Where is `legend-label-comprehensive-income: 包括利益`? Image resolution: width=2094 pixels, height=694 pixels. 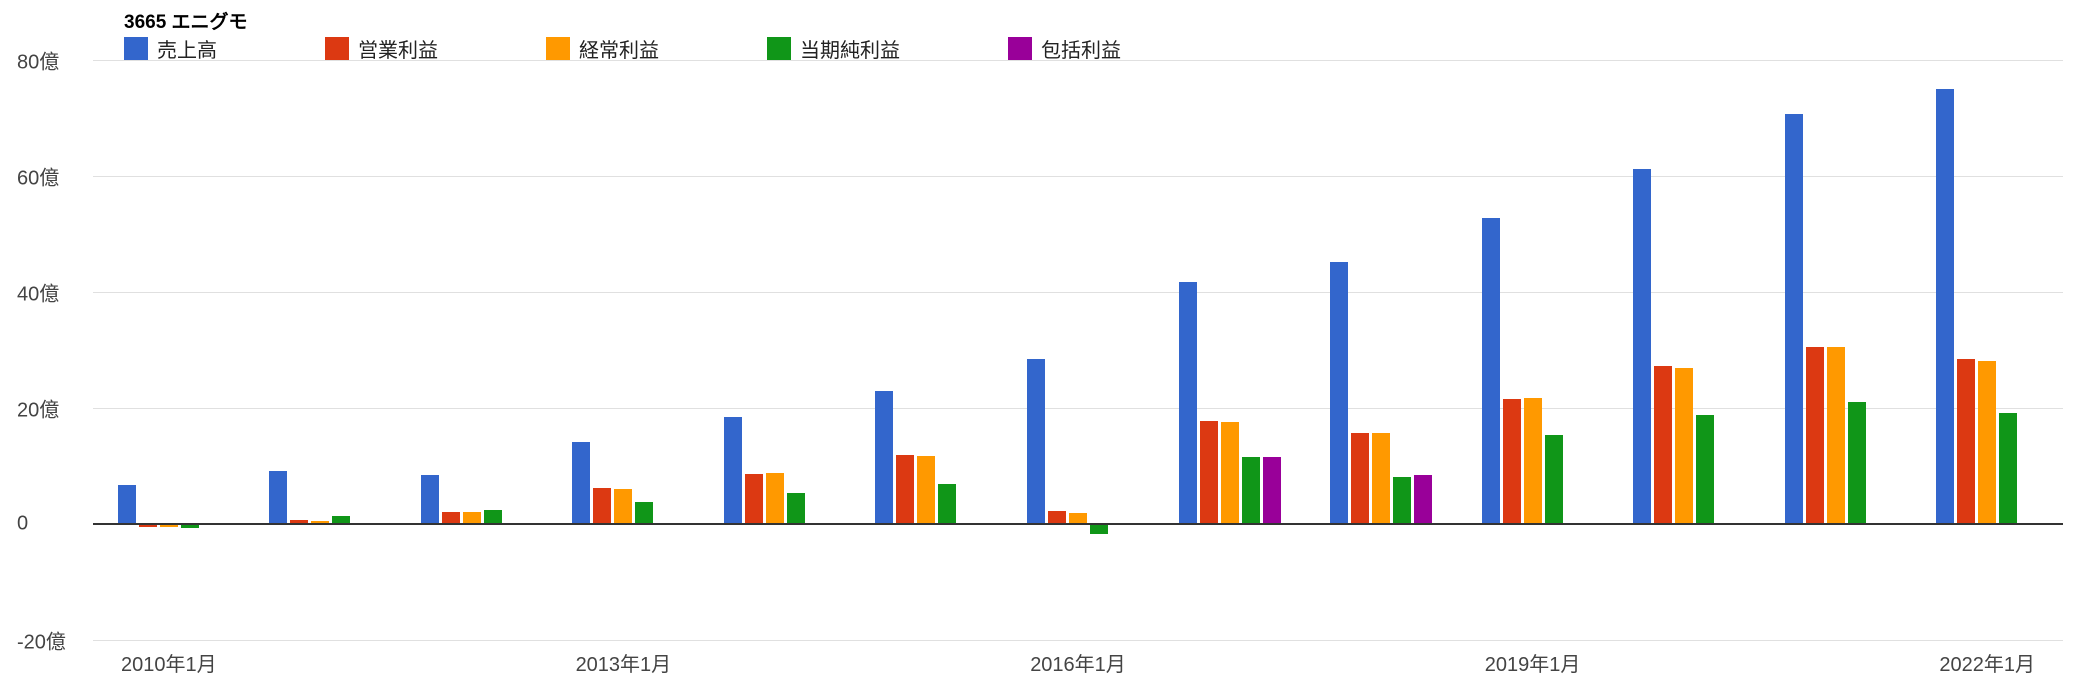 legend-label-comprehensive-income: 包括利益 is located at coordinates (1081, 51).